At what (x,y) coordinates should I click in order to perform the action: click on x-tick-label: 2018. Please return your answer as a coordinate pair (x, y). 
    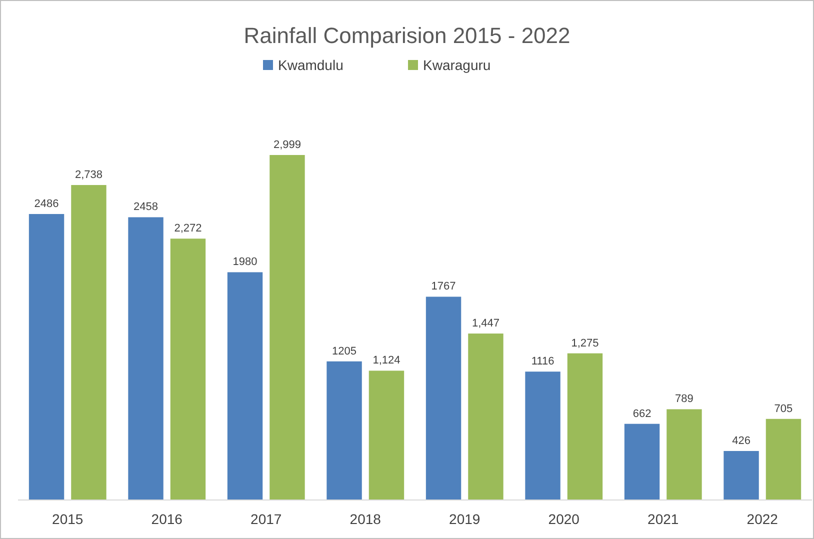
    Looking at the image, I should click on (366, 519).